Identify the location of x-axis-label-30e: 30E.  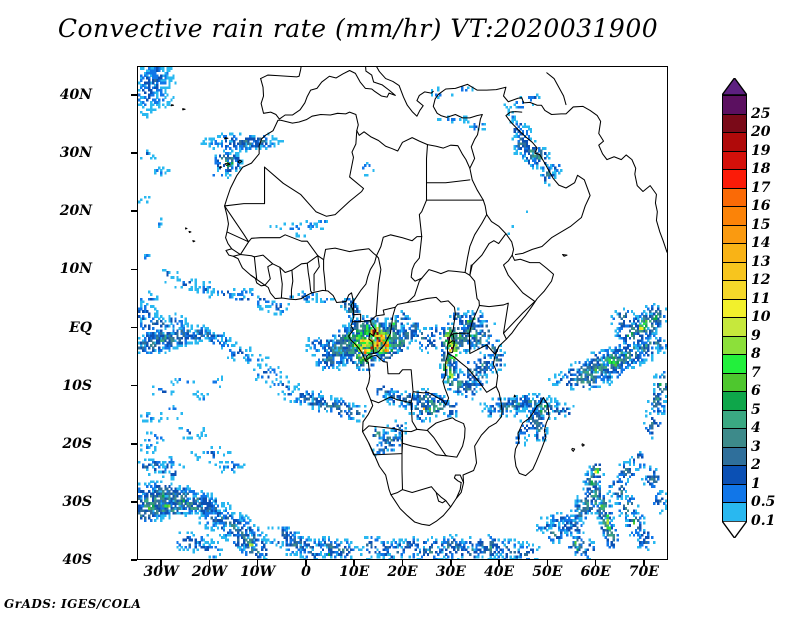
(450, 572).